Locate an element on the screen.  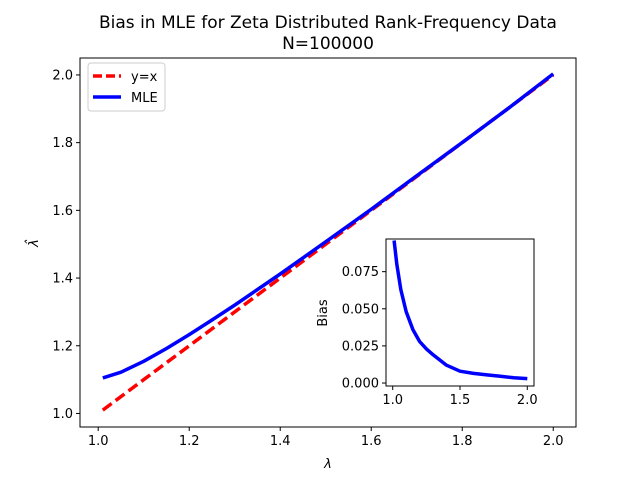
inset-plot-area is located at coordinates (460, 312).